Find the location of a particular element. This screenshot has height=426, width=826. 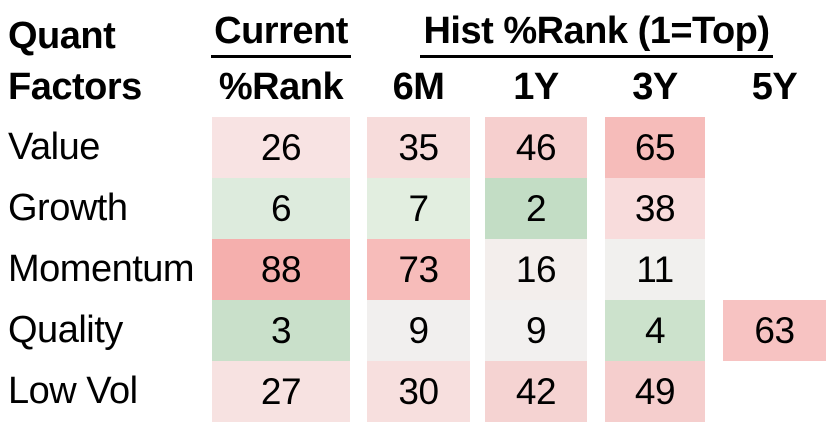

table-title-line2: Factors is located at coordinates (75, 87).